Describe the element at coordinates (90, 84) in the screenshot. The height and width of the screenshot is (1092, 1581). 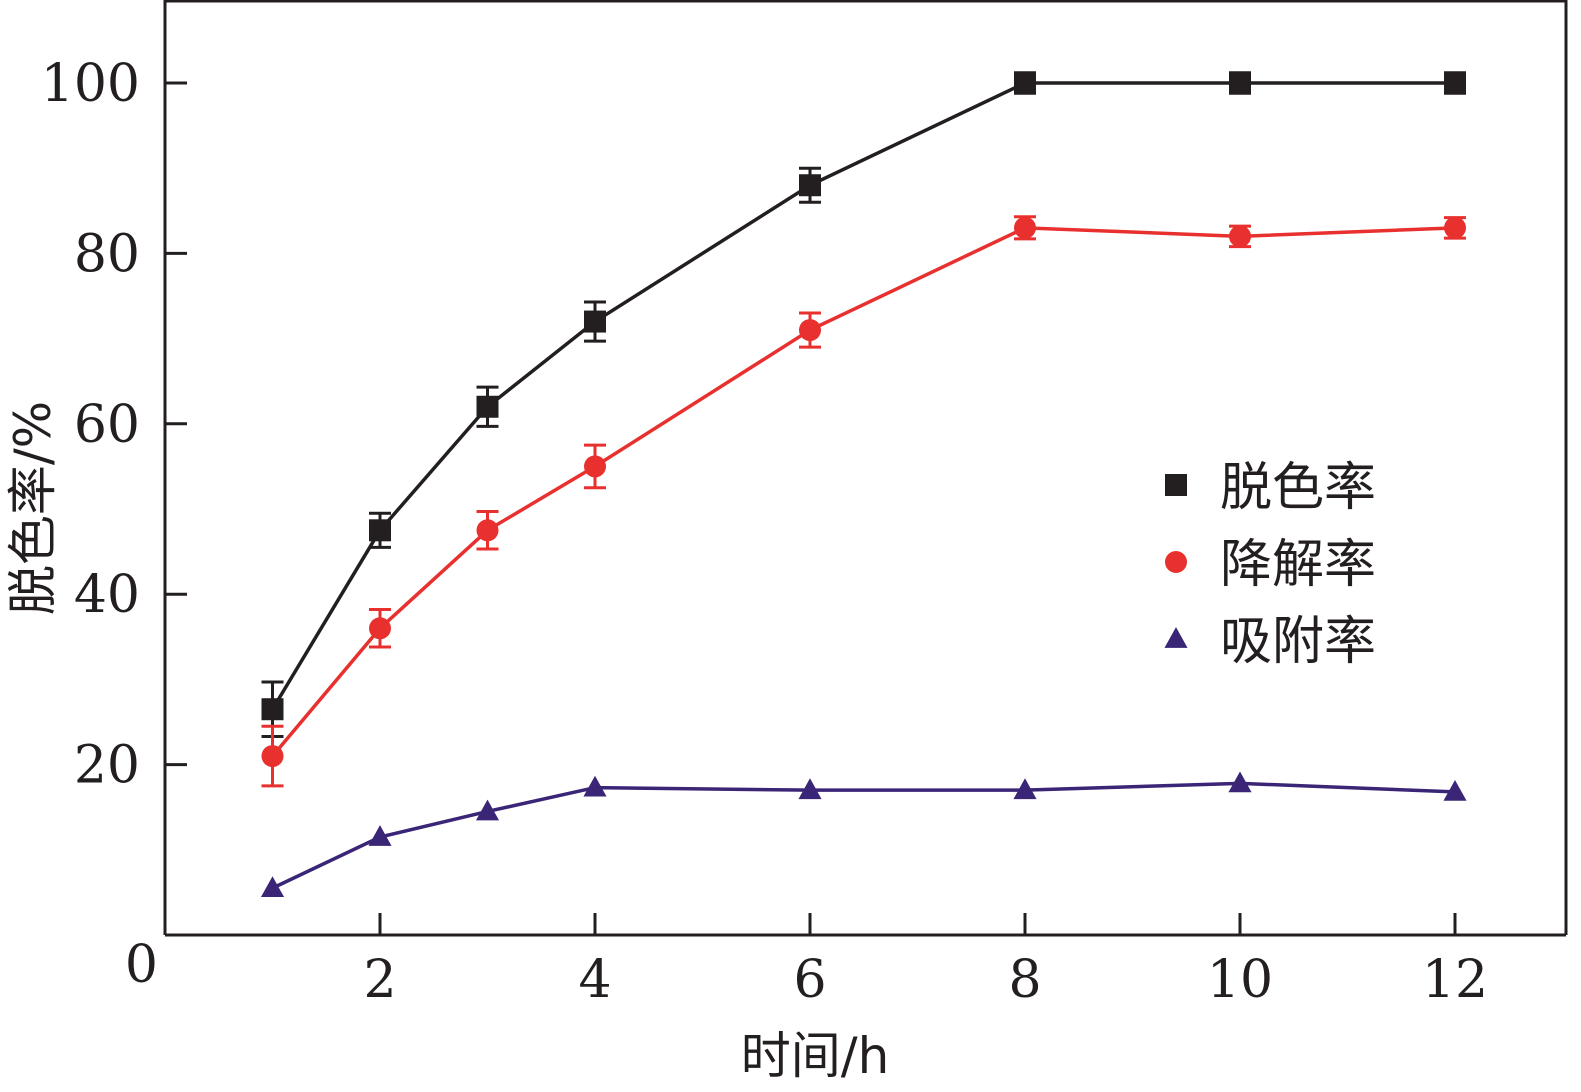
I see `y-tick-label: 100` at that location.